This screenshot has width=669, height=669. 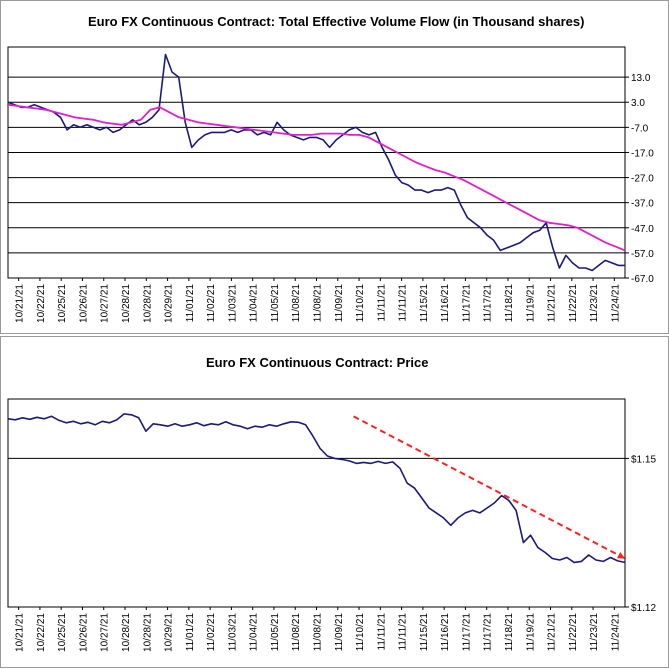 I want to click on y-tick-label: -67.0, so click(x=642, y=279).